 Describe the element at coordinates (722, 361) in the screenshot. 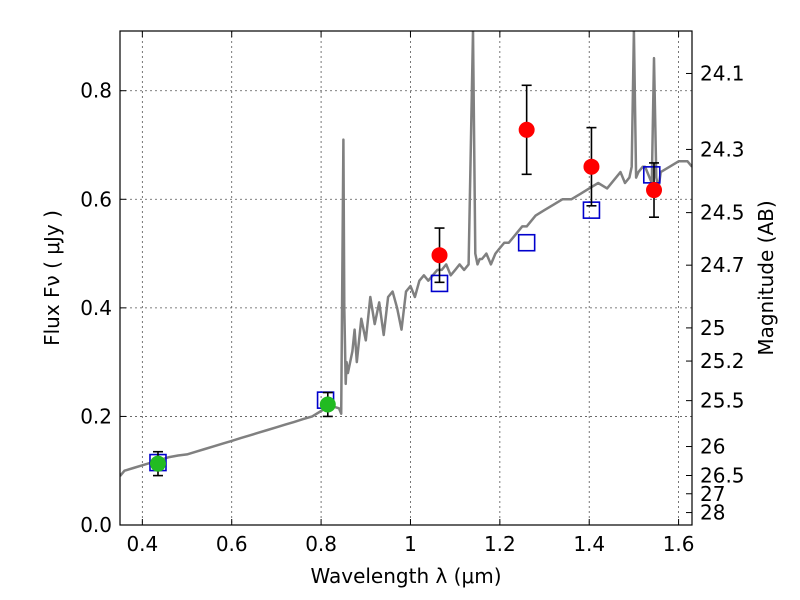

I see `y-right-tick-label: 25.2` at that location.